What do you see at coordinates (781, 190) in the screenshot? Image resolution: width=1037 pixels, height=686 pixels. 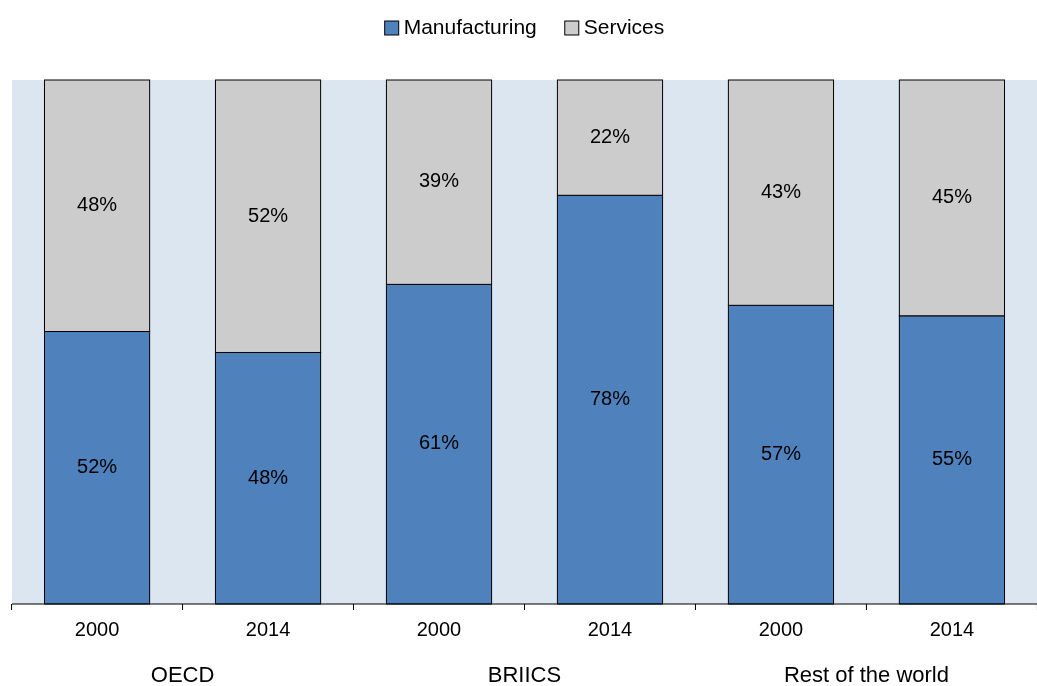 I see `data-label: 43%` at bounding box center [781, 190].